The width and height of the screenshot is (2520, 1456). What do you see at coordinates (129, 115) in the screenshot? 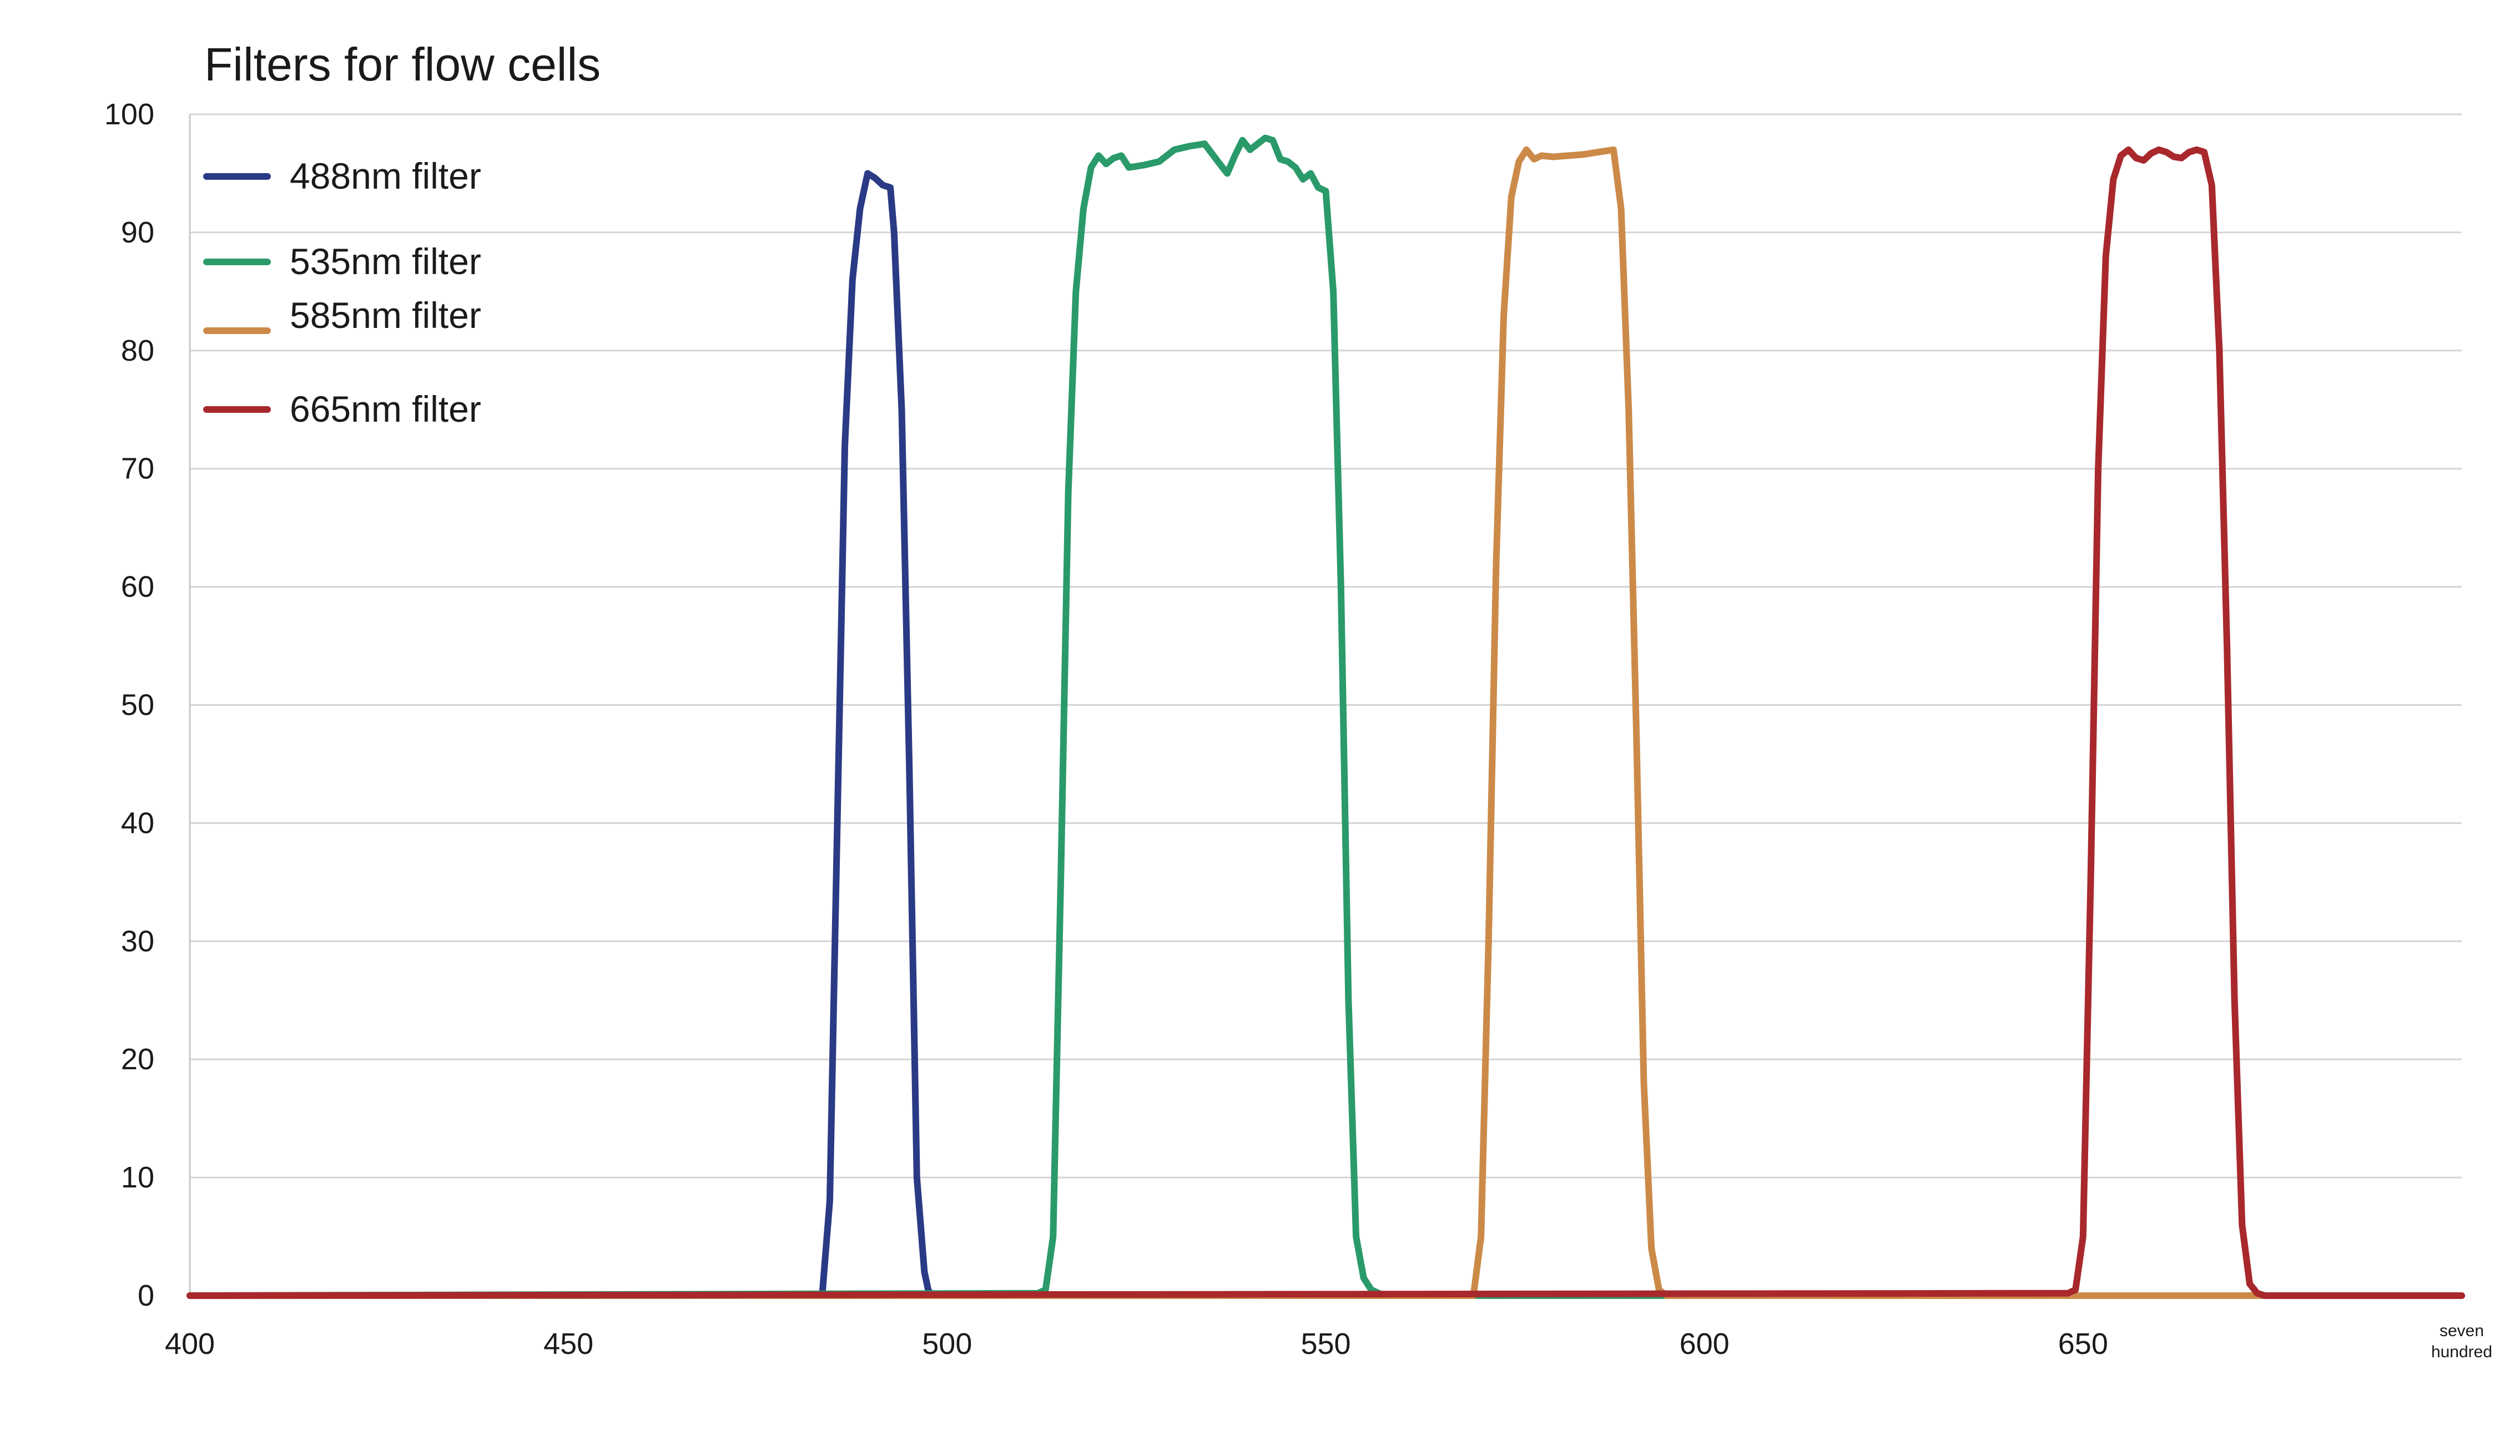
I see `y-tick-label: 100` at bounding box center [129, 115].